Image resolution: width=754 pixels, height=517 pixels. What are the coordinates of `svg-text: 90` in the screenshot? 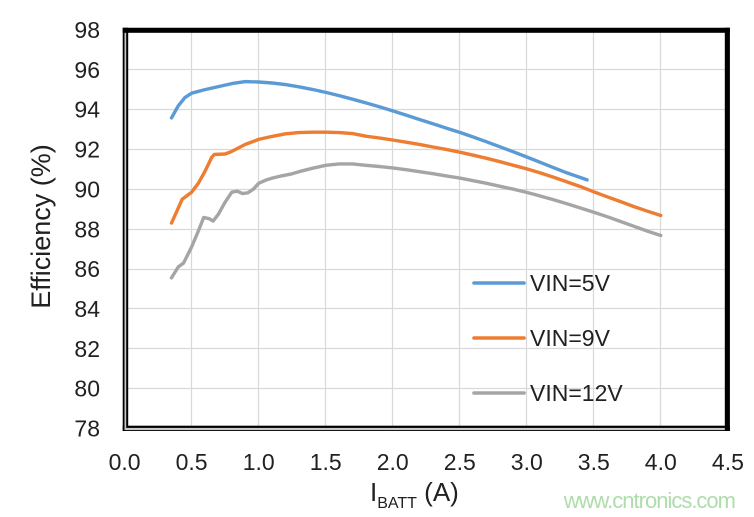 It's located at (87, 189).